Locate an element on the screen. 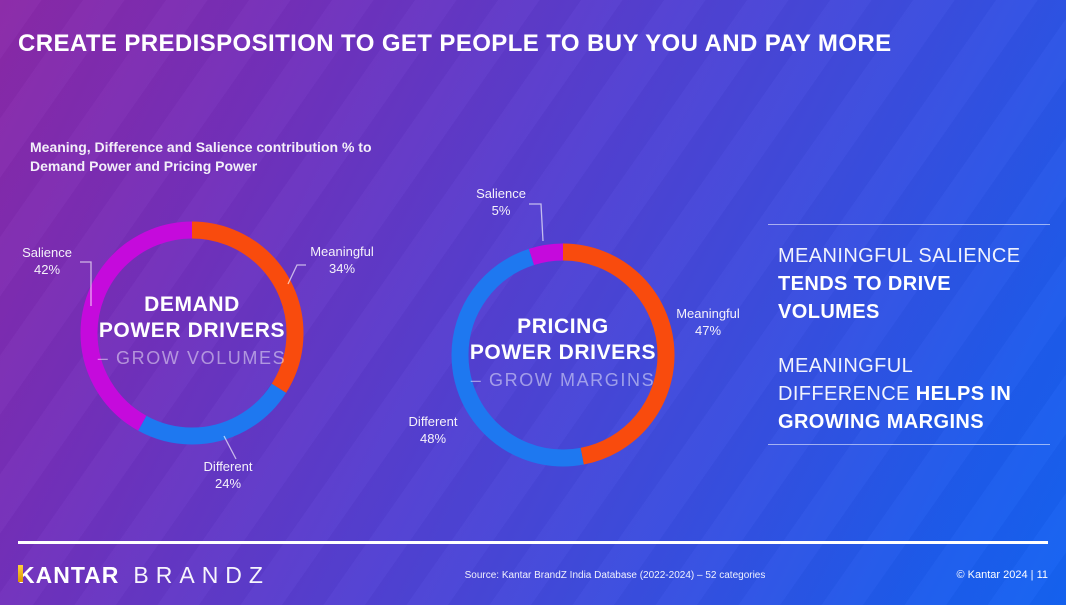  label-pricing-meaningful: Meaningful 47% is located at coordinates (708, 322).